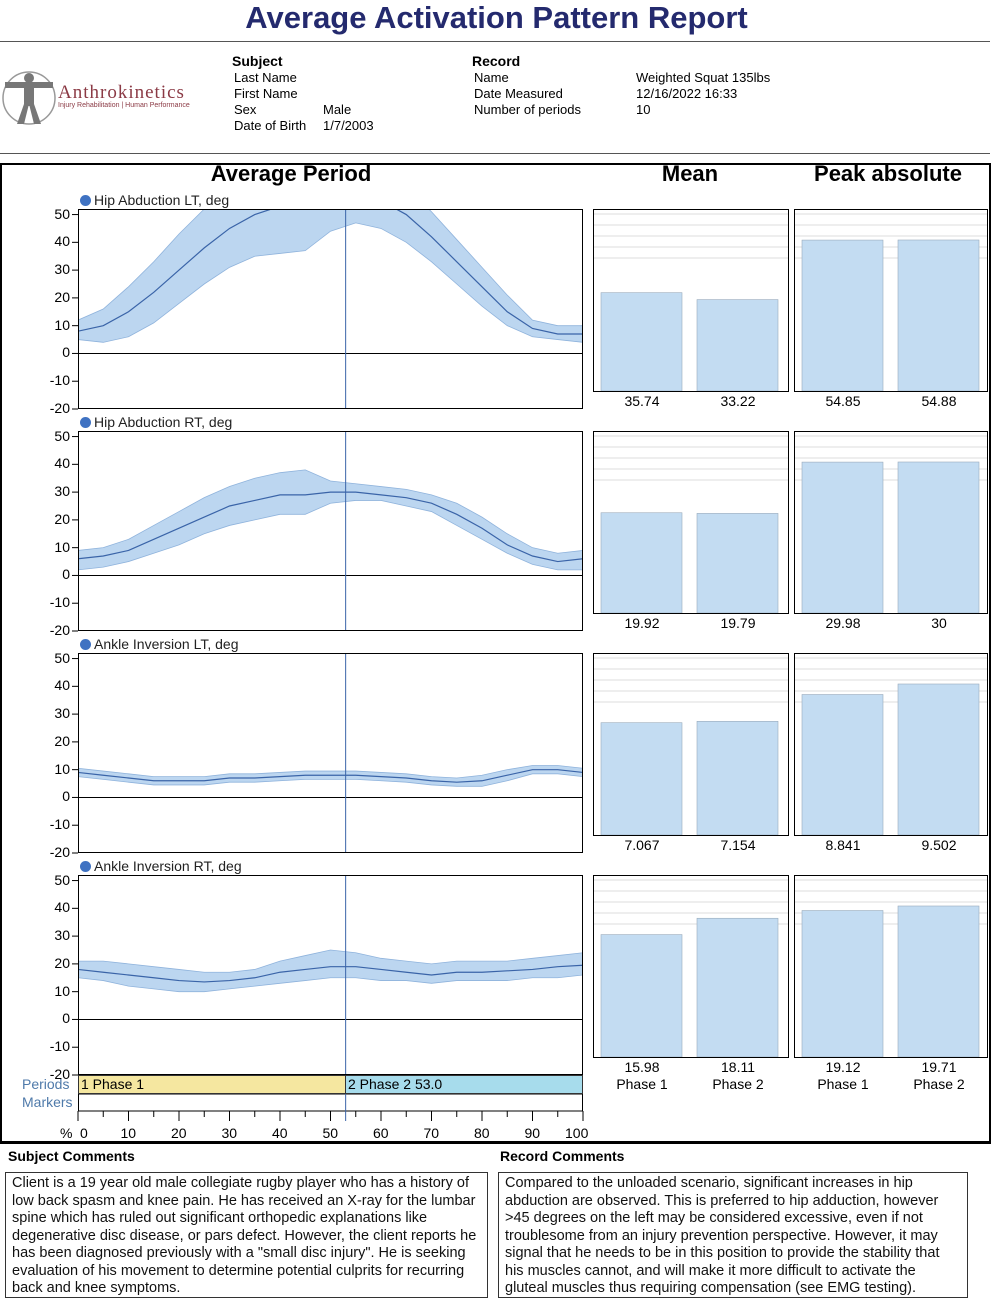 Image resolution: width=993 pixels, height=1298 pixels. I want to click on periods-label: Periods, so click(46, 1084).